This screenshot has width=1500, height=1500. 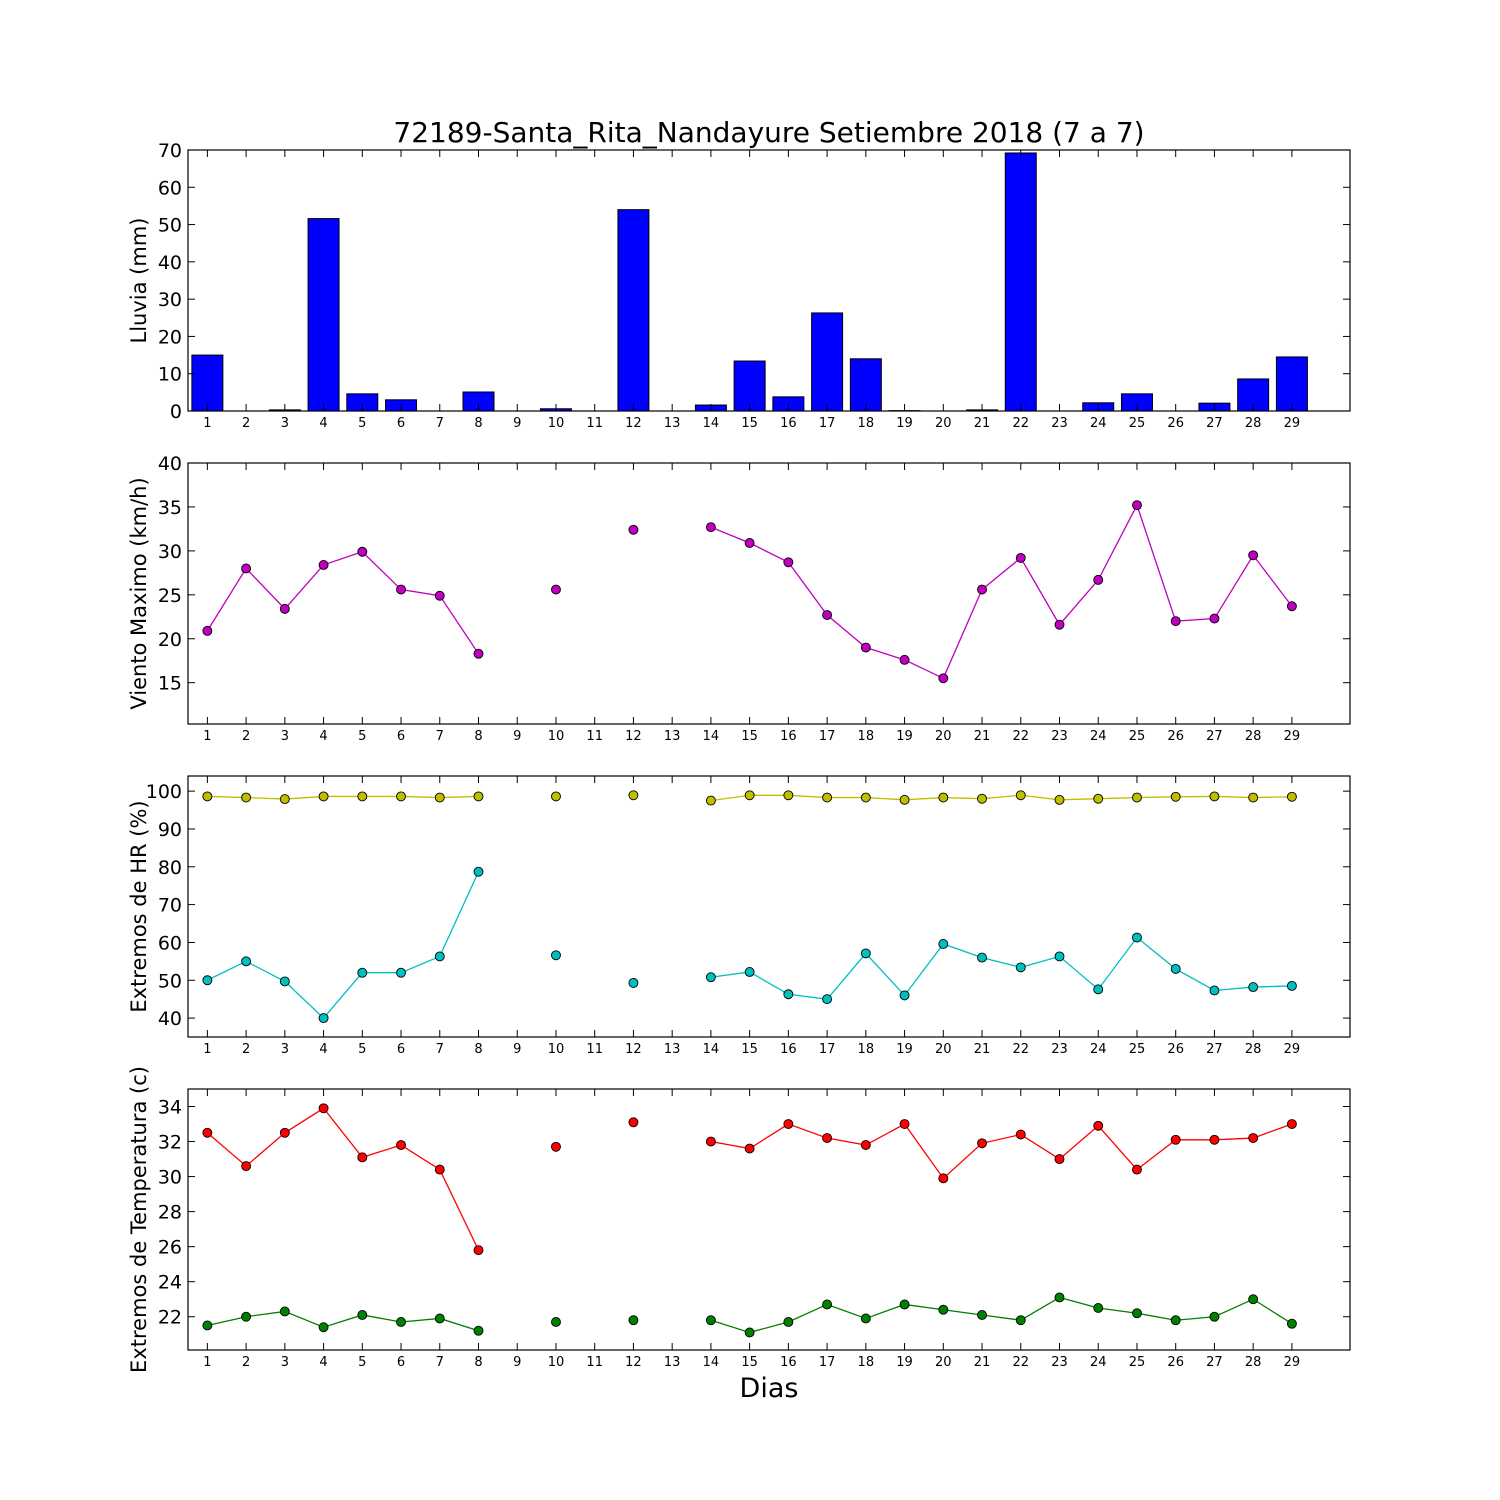 I want to click on y-tick-label: 34, so click(x=170, y=1108).